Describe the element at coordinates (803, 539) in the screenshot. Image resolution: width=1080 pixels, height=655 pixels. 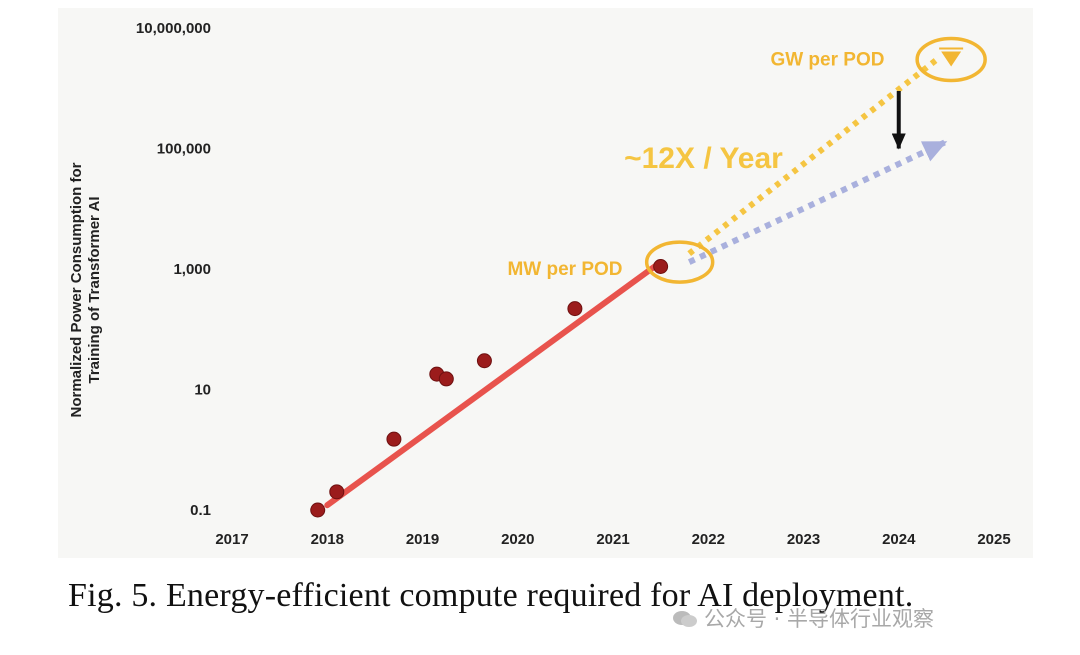
I see `x-tick-label: 2023` at that location.